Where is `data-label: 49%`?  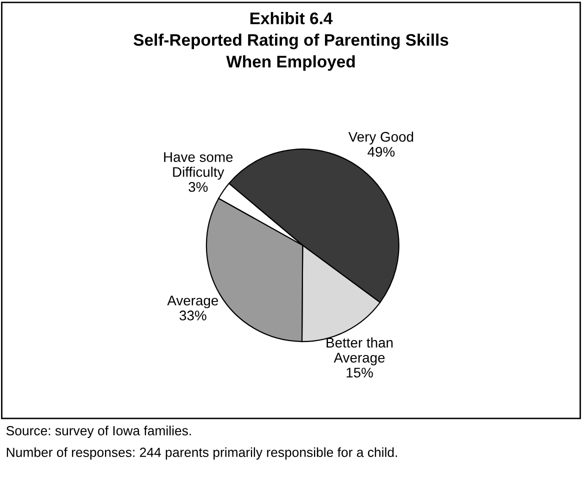
data-label: 49% is located at coordinates (381, 151).